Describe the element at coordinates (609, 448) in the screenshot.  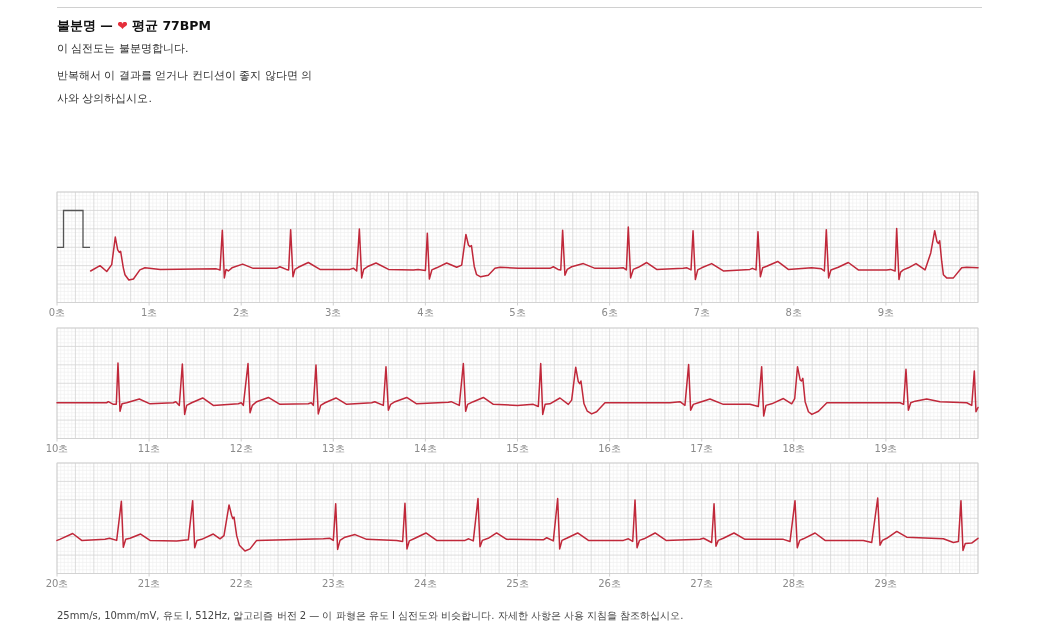
I see `x-tick-label: 16초` at that location.